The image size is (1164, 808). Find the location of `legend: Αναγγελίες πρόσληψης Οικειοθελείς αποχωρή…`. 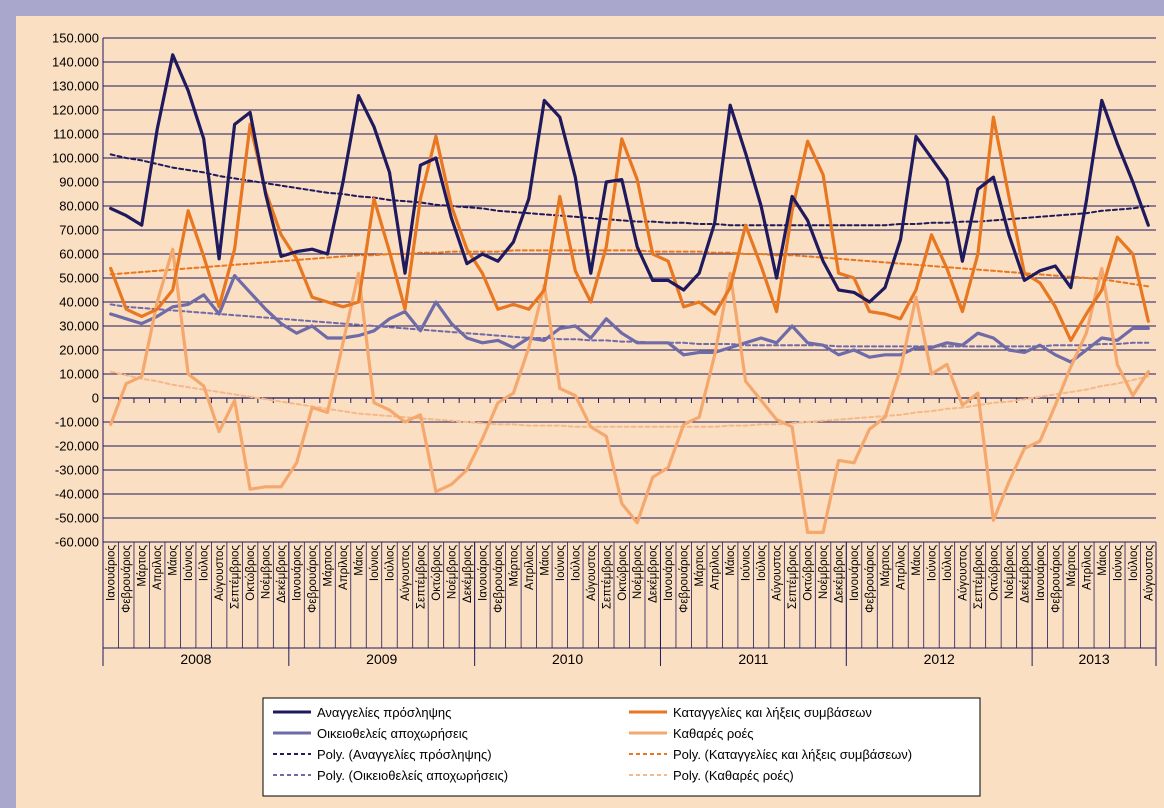

legend: Αναγγελίες πρόσληψης Οικειοθελείς αποχωρή… is located at coordinates (621, 747).